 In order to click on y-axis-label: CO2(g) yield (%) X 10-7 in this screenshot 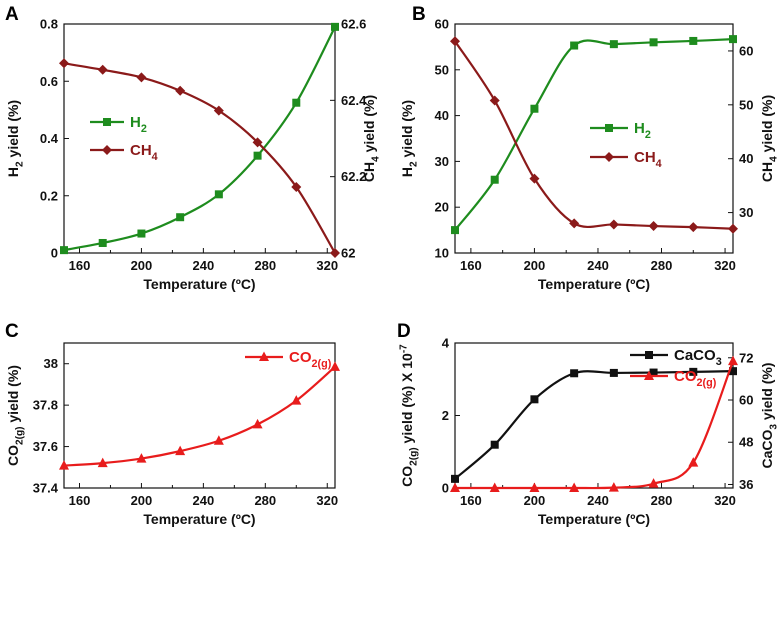, I will do `click(408, 415)`.